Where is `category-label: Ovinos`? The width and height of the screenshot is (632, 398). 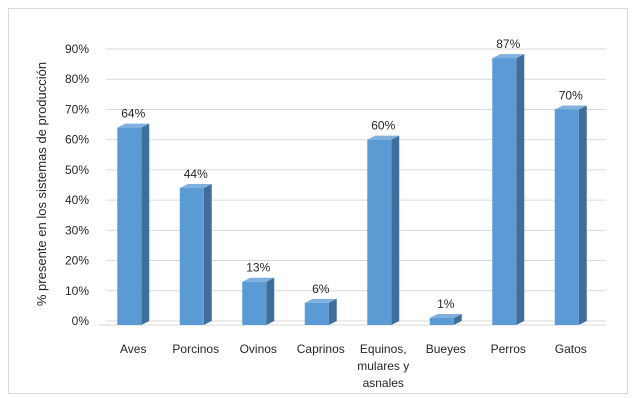 category-label: Ovinos is located at coordinates (258, 349).